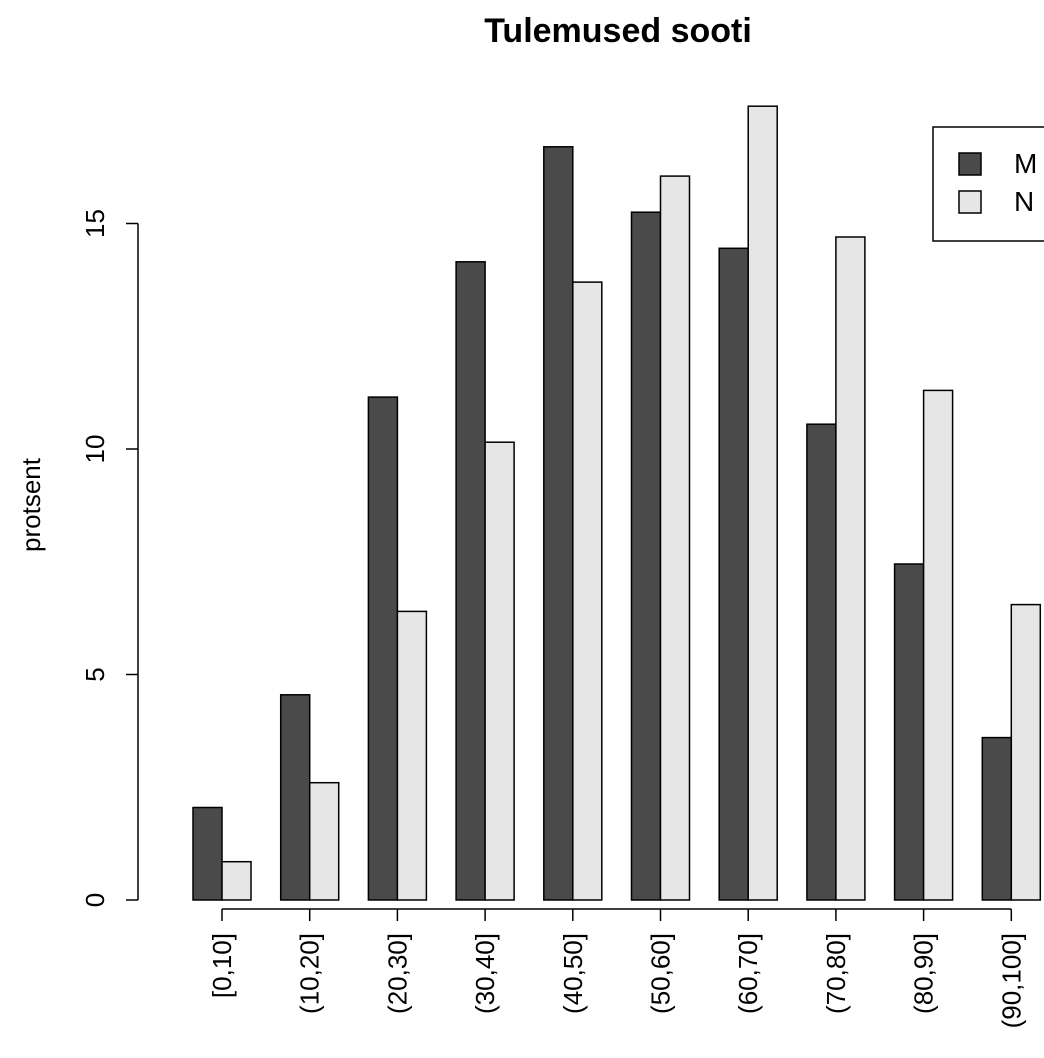 Image resolution: width=1044 pixels, height=1058 pixels. What do you see at coordinates (618, 31) in the screenshot?
I see `chart-title: Tulemused sooti` at bounding box center [618, 31].